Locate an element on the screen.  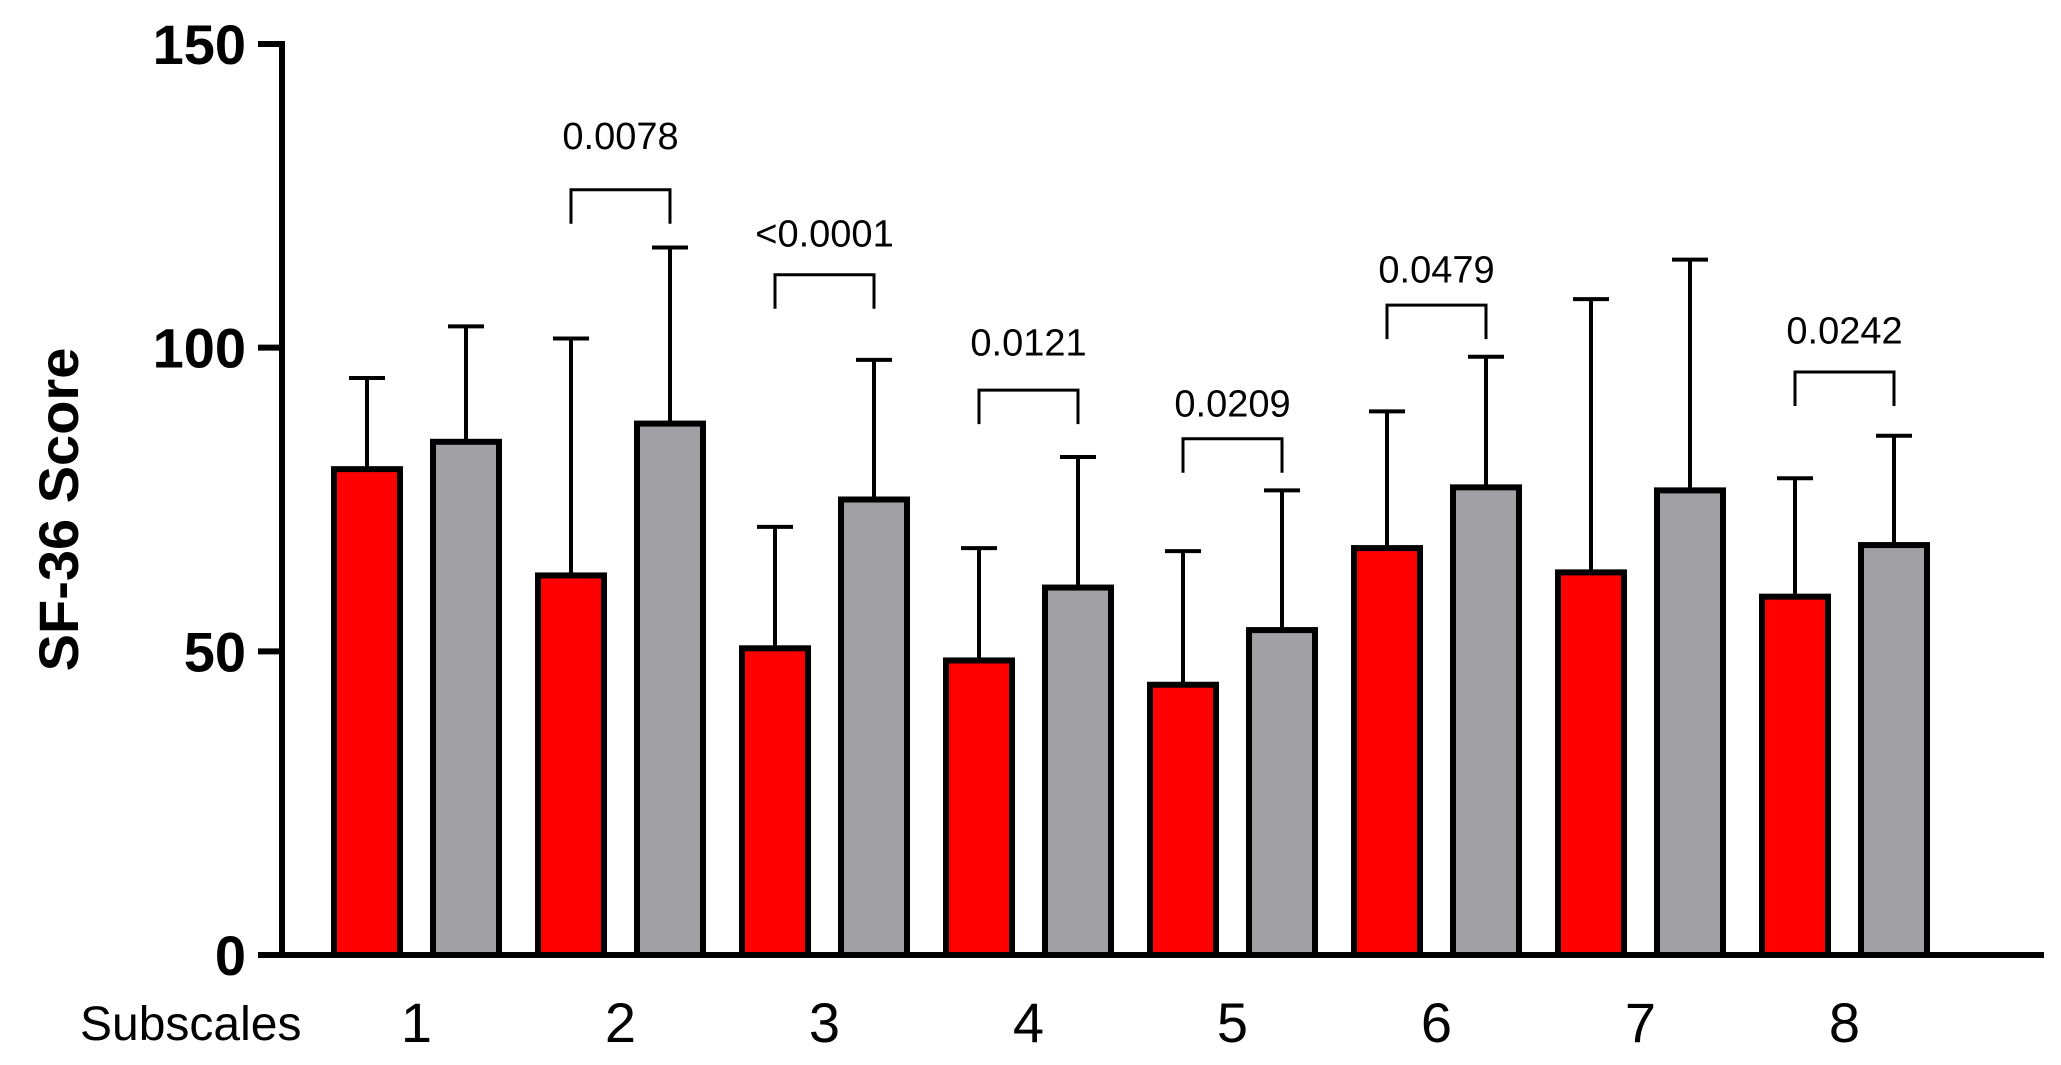
p-value-label: <0.0001 is located at coordinates (824, 234).